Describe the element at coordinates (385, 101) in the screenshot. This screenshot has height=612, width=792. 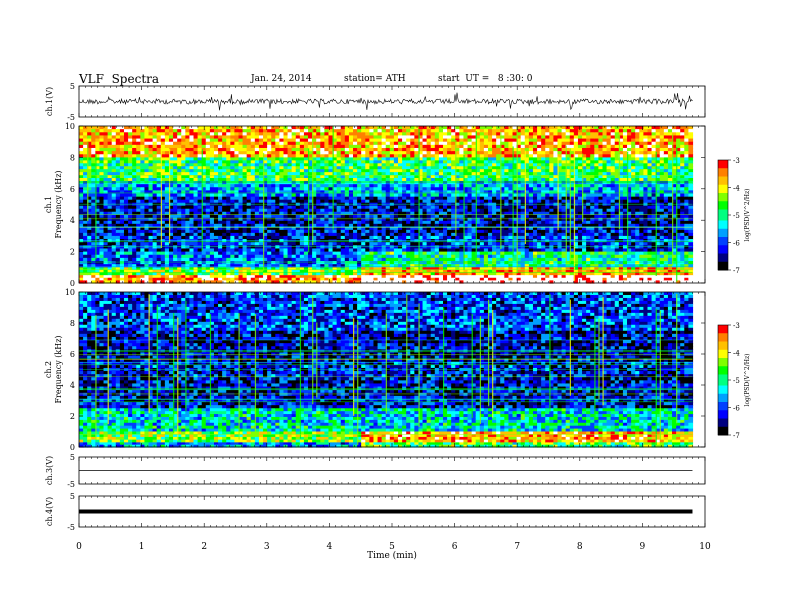
I see `waveform-line` at that location.